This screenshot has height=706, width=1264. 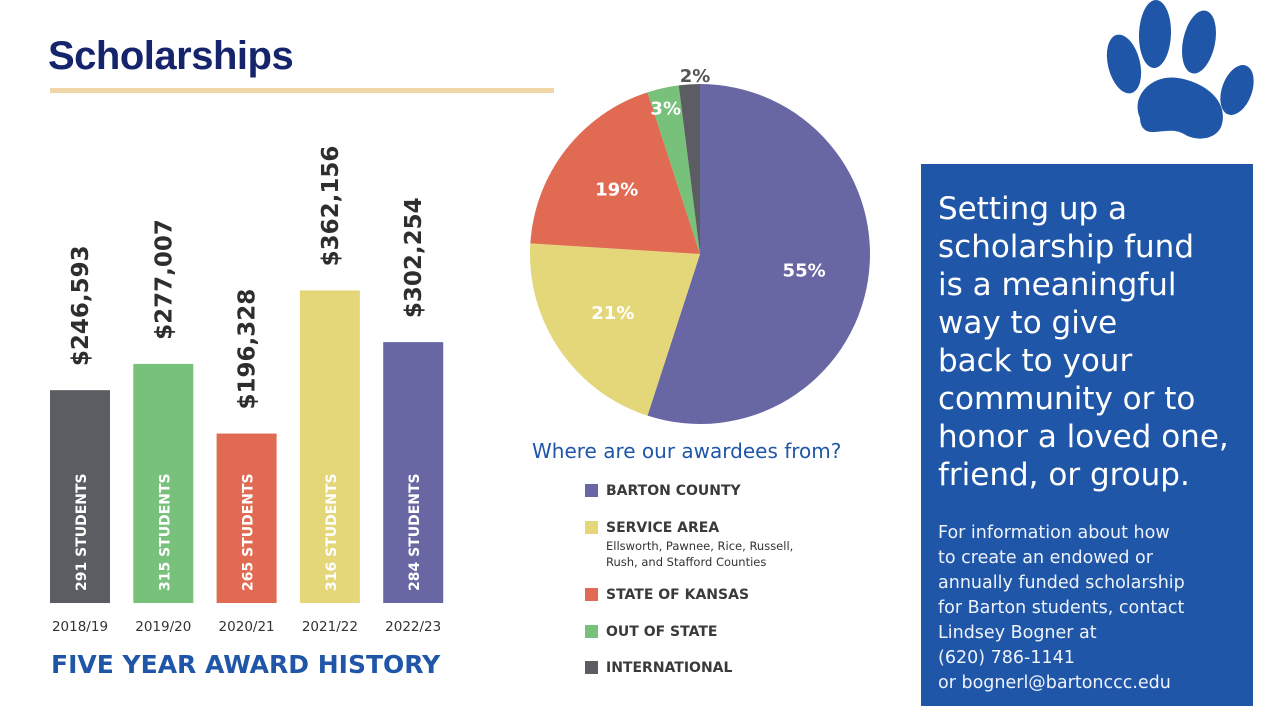 I want to click on bar-value-label: $196,328, so click(x=248, y=349).